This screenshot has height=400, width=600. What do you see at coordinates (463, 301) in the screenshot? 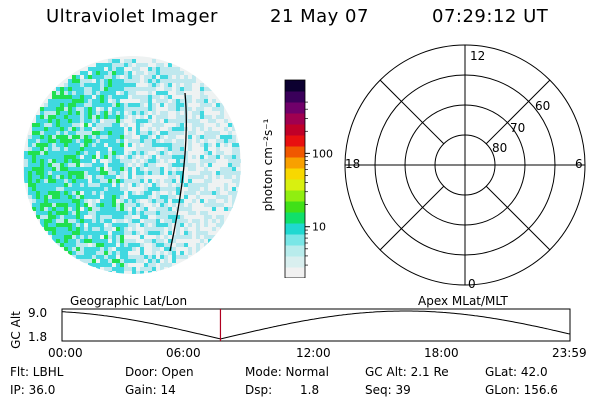
I see `apex-label: Apex MLat/MLT` at bounding box center [463, 301].